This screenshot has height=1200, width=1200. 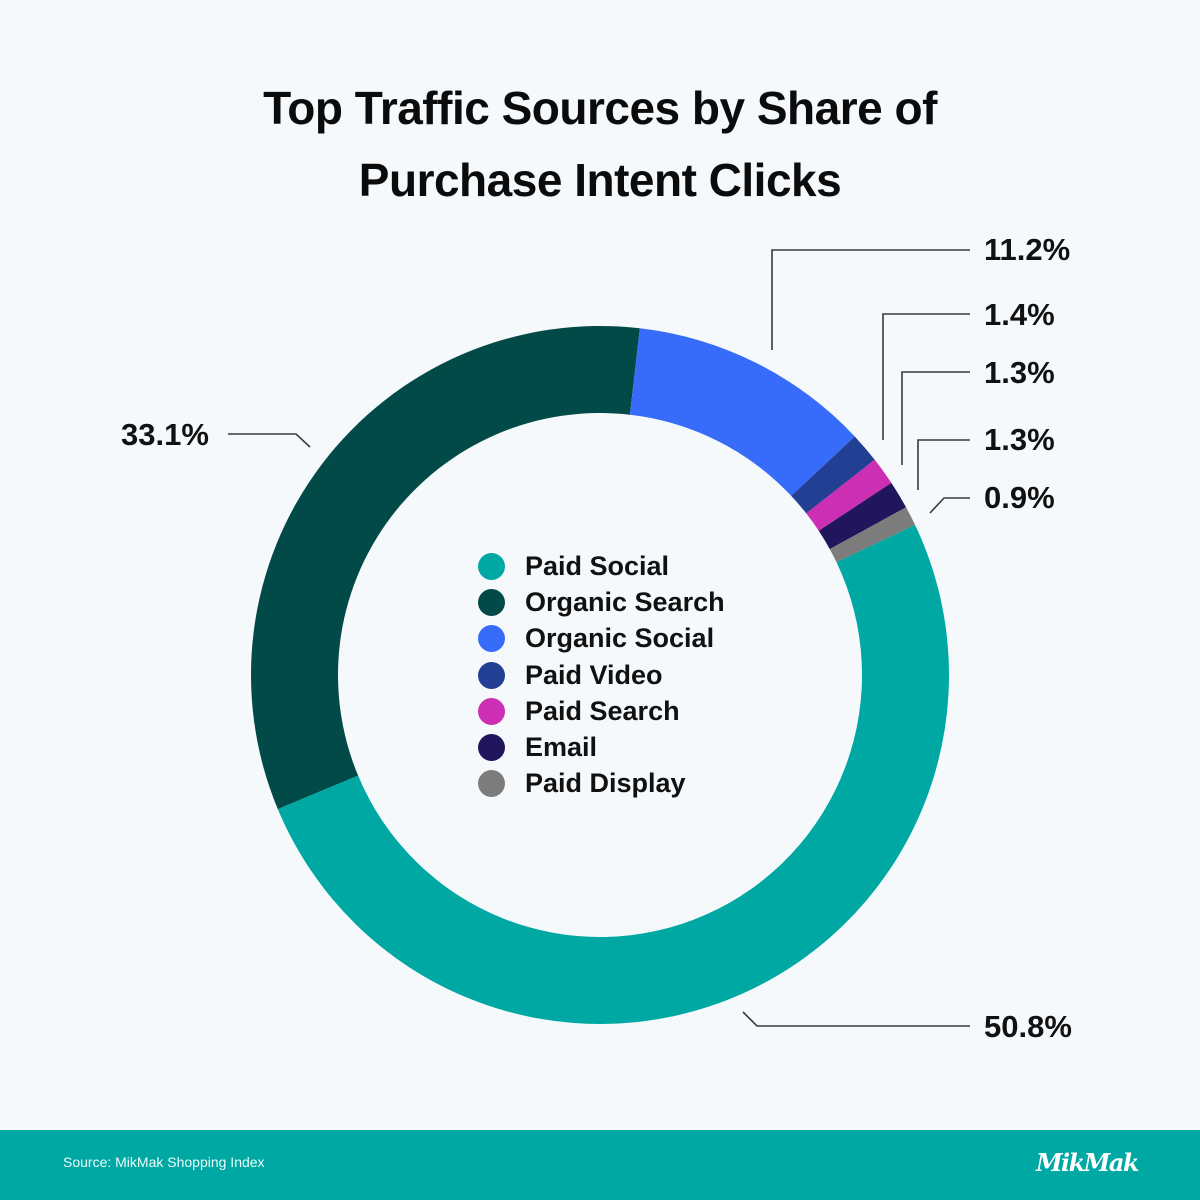 What do you see at coordinates (1019, 372) in the screenshot?
I see `label-paid-search: 1.3%` at bounding box center [1019, 372].